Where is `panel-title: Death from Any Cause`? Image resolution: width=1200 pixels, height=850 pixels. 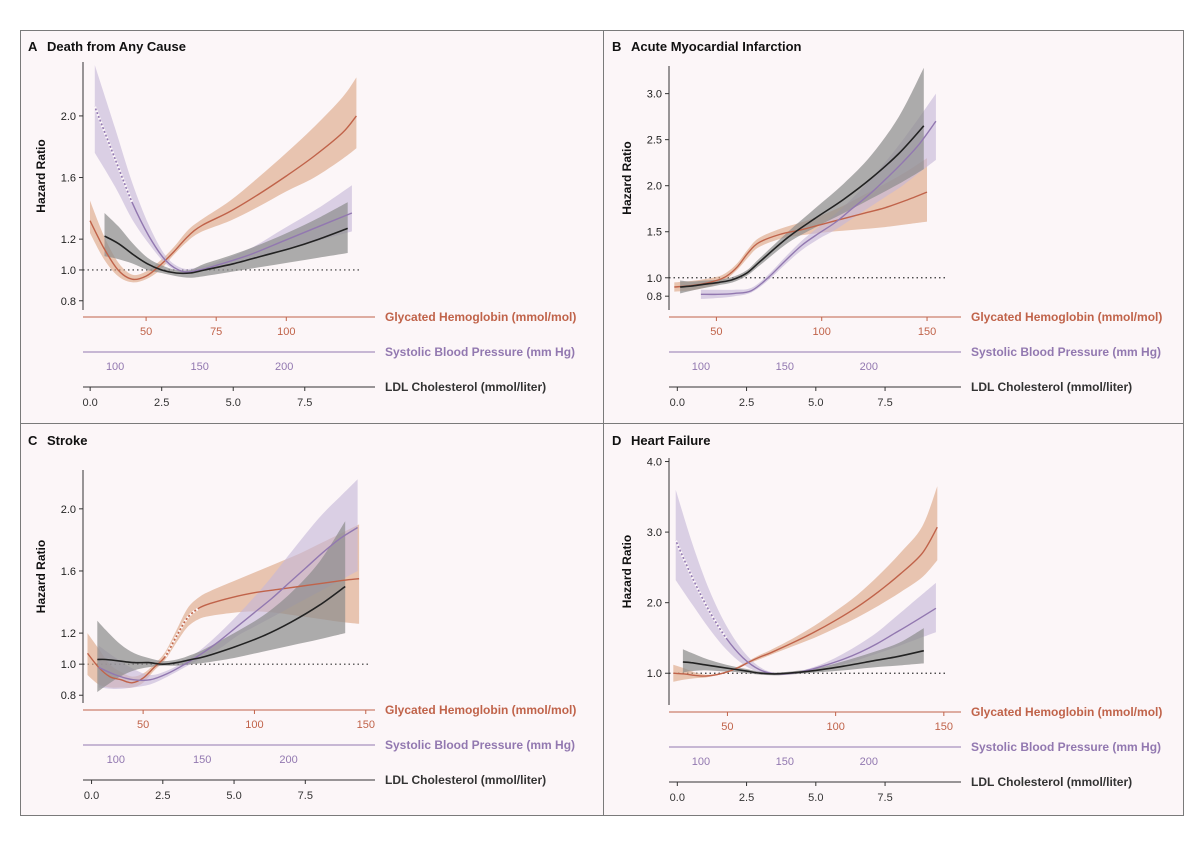
panel-title: Death from Any Cause is located at coordinates (116, 46).